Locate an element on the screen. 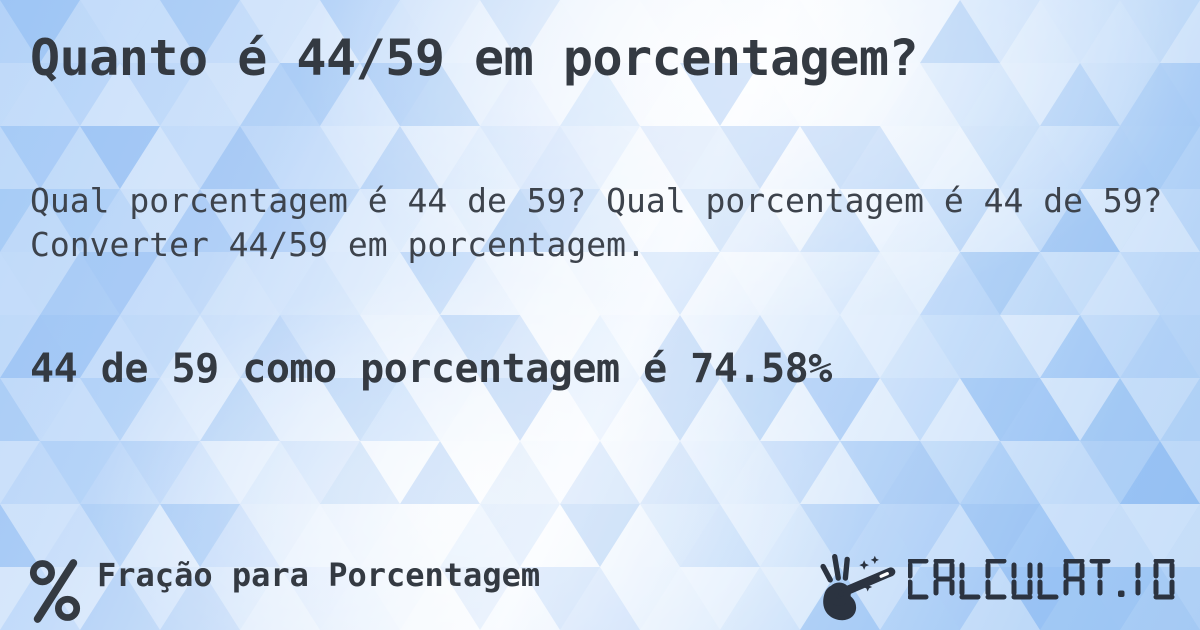 This screenshot has height=630, width=1200. magic-wand-hand-icon is located at coordinates (858, 587).